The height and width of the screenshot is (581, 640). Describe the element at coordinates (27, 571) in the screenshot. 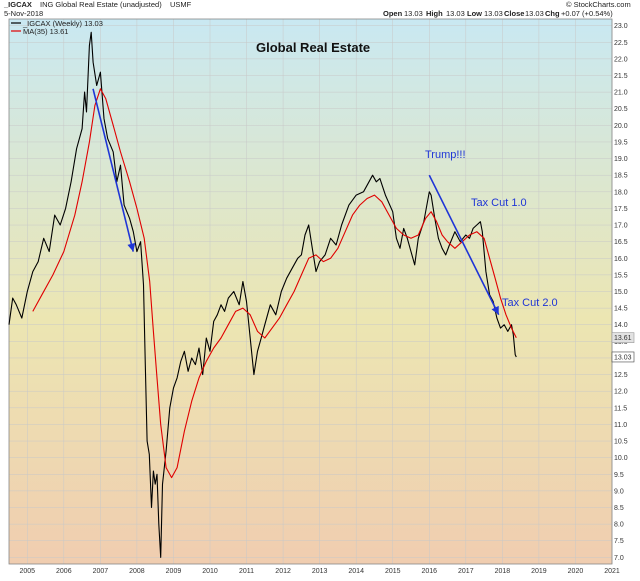

I see `x-tick-label: 2005` at that location.